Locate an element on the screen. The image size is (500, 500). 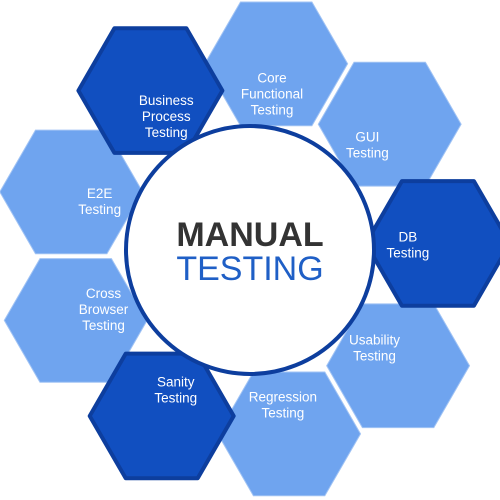
label-regression-testing: Regression Testing is located at coordinates (283, 405).